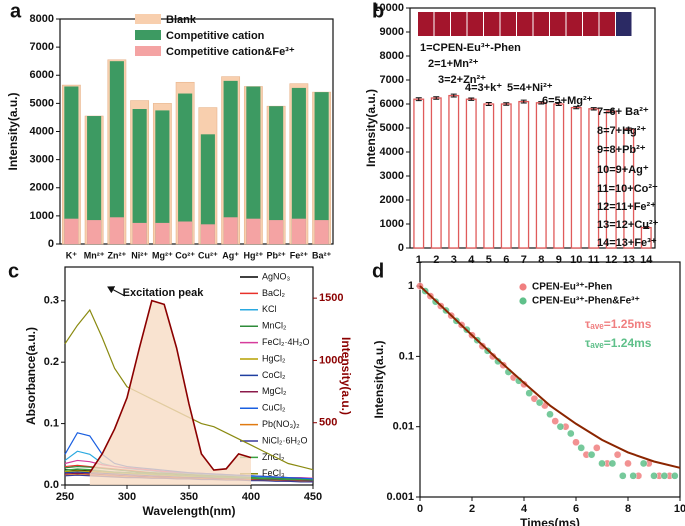 The height and width of the screenshot is (526, 685). What do you see at coordinates (13, 271) in the screenshot?
I see `panel-label: c` at bounding box center [13, 271].